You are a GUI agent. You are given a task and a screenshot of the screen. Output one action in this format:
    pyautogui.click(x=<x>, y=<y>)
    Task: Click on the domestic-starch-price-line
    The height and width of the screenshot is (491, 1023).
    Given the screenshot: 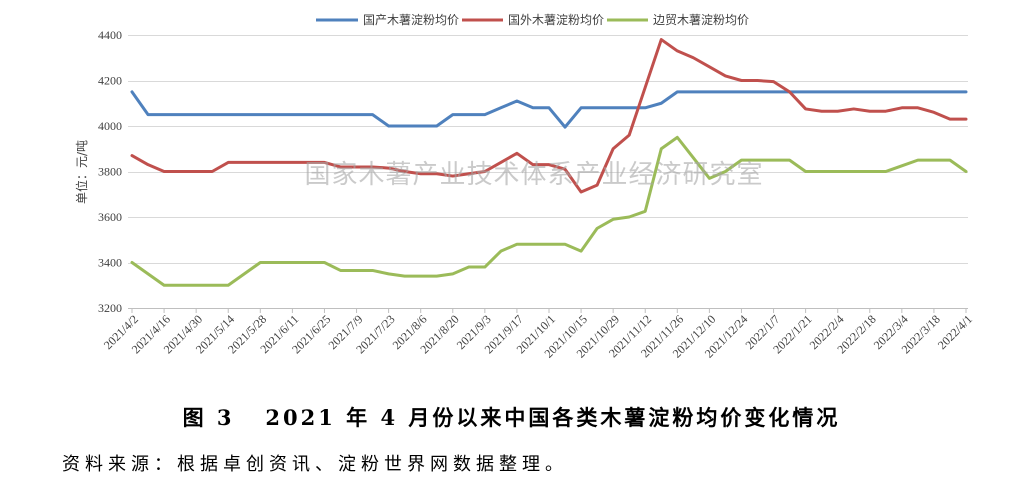 What is the action you would take?
    pyautogui.click(x=549, y=109)
    